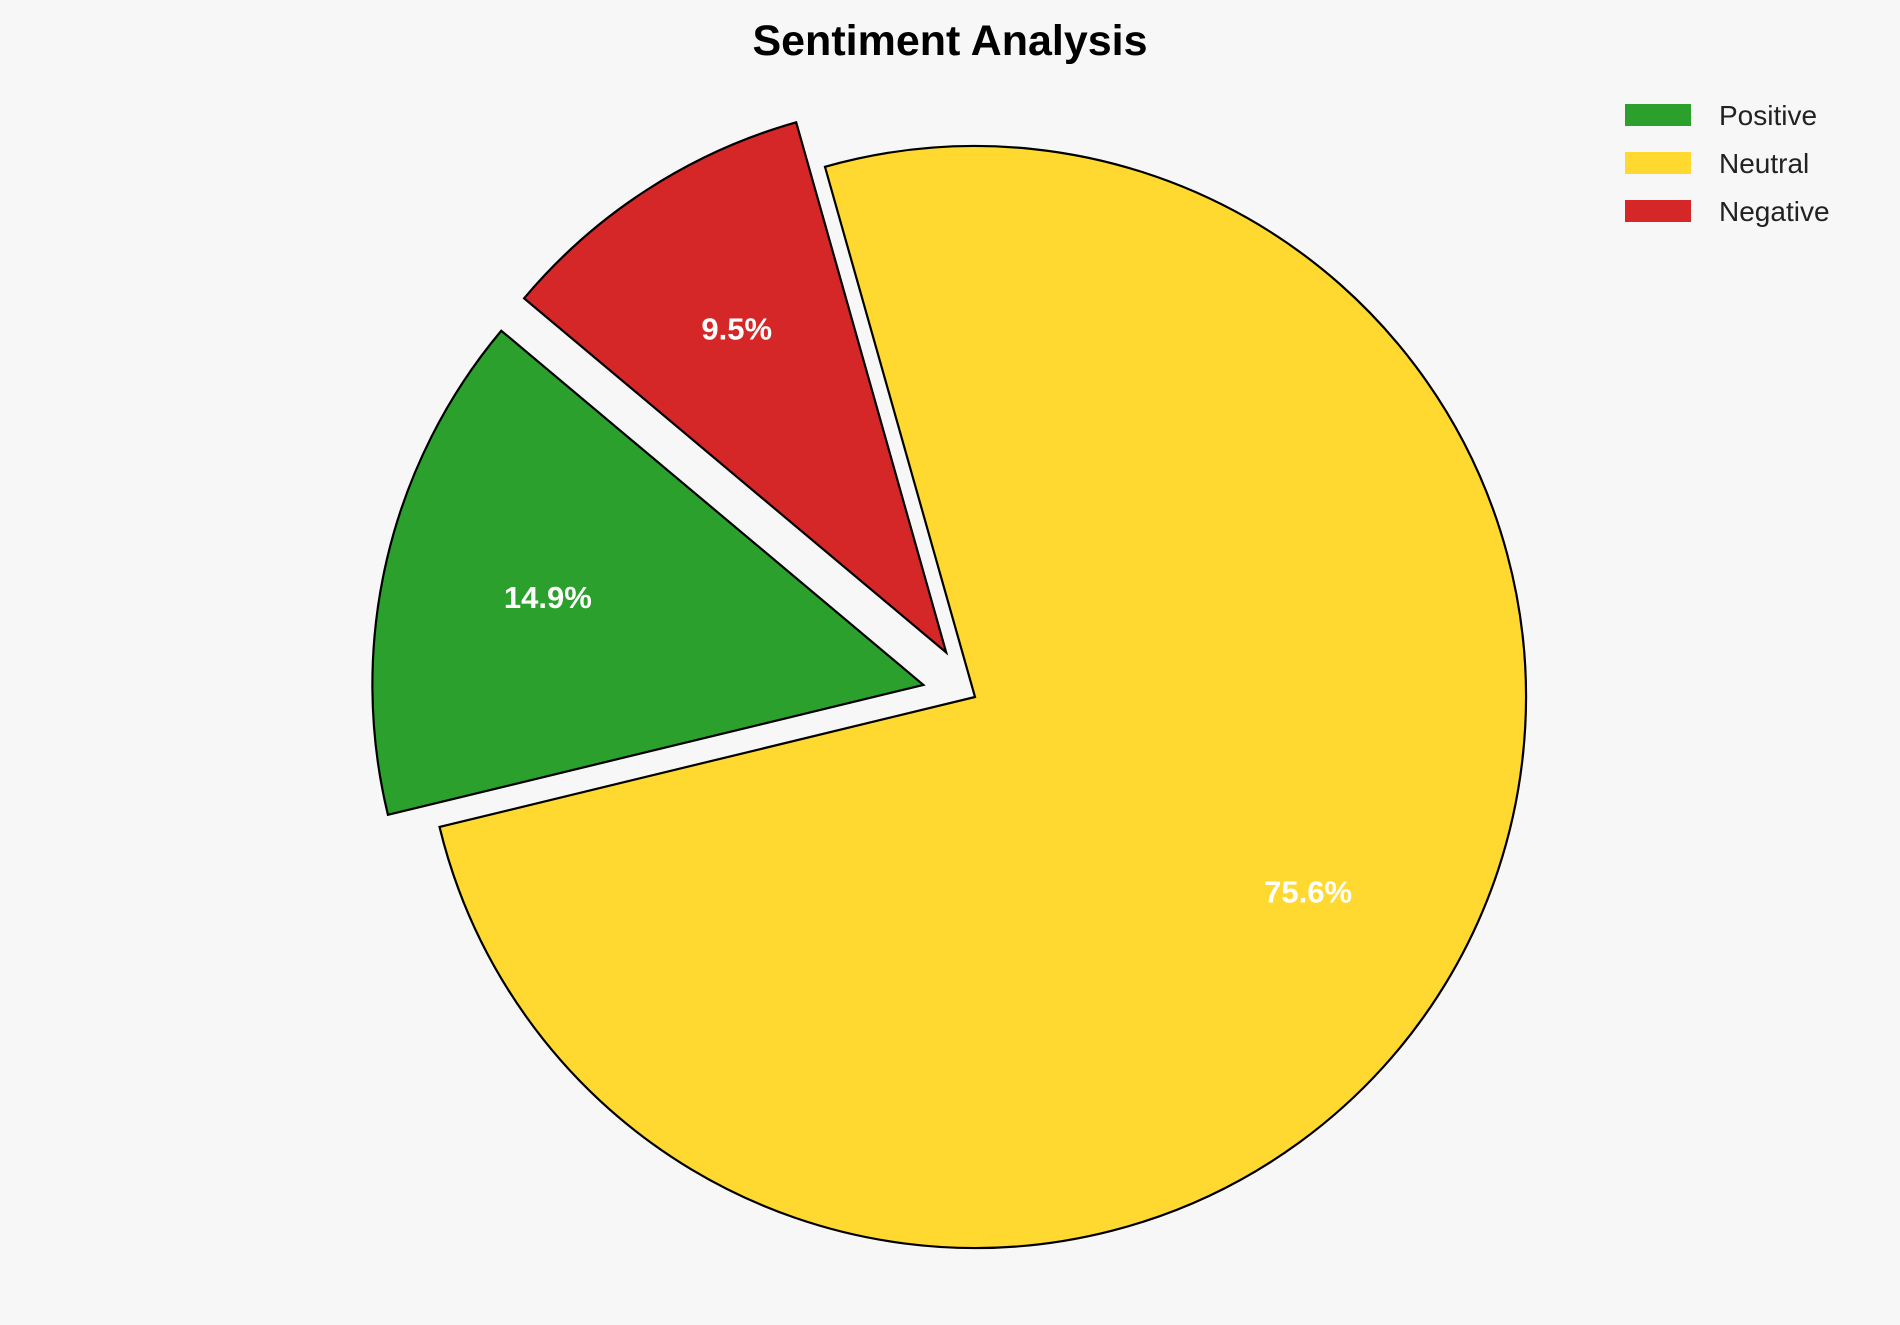 Image resolution: width=1900 pixels, height=1325 pixels. I want to click on pie-slice-positive, so click(648, 573).